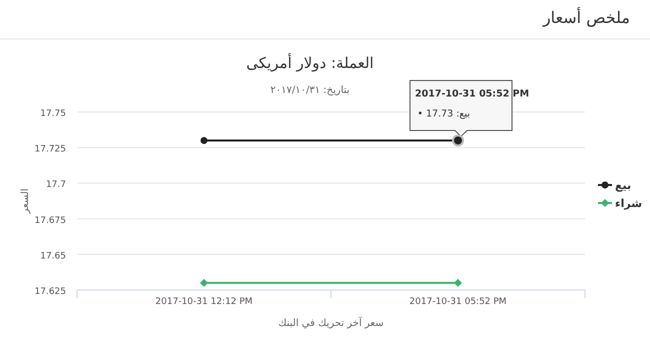 This screenshot has width=650, height=349. I want to click on annotation: بيع: 17.73 •, so click(443, 114).